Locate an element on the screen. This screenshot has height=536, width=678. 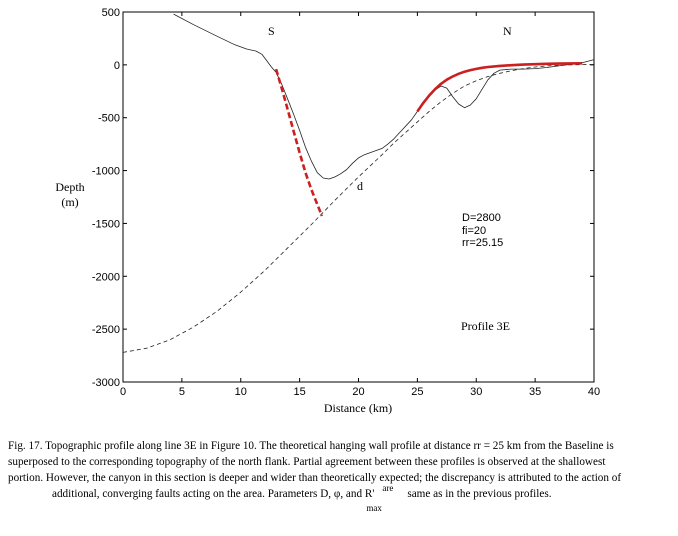
y-tick-label: -2500 is located at coordinates (106, 330).